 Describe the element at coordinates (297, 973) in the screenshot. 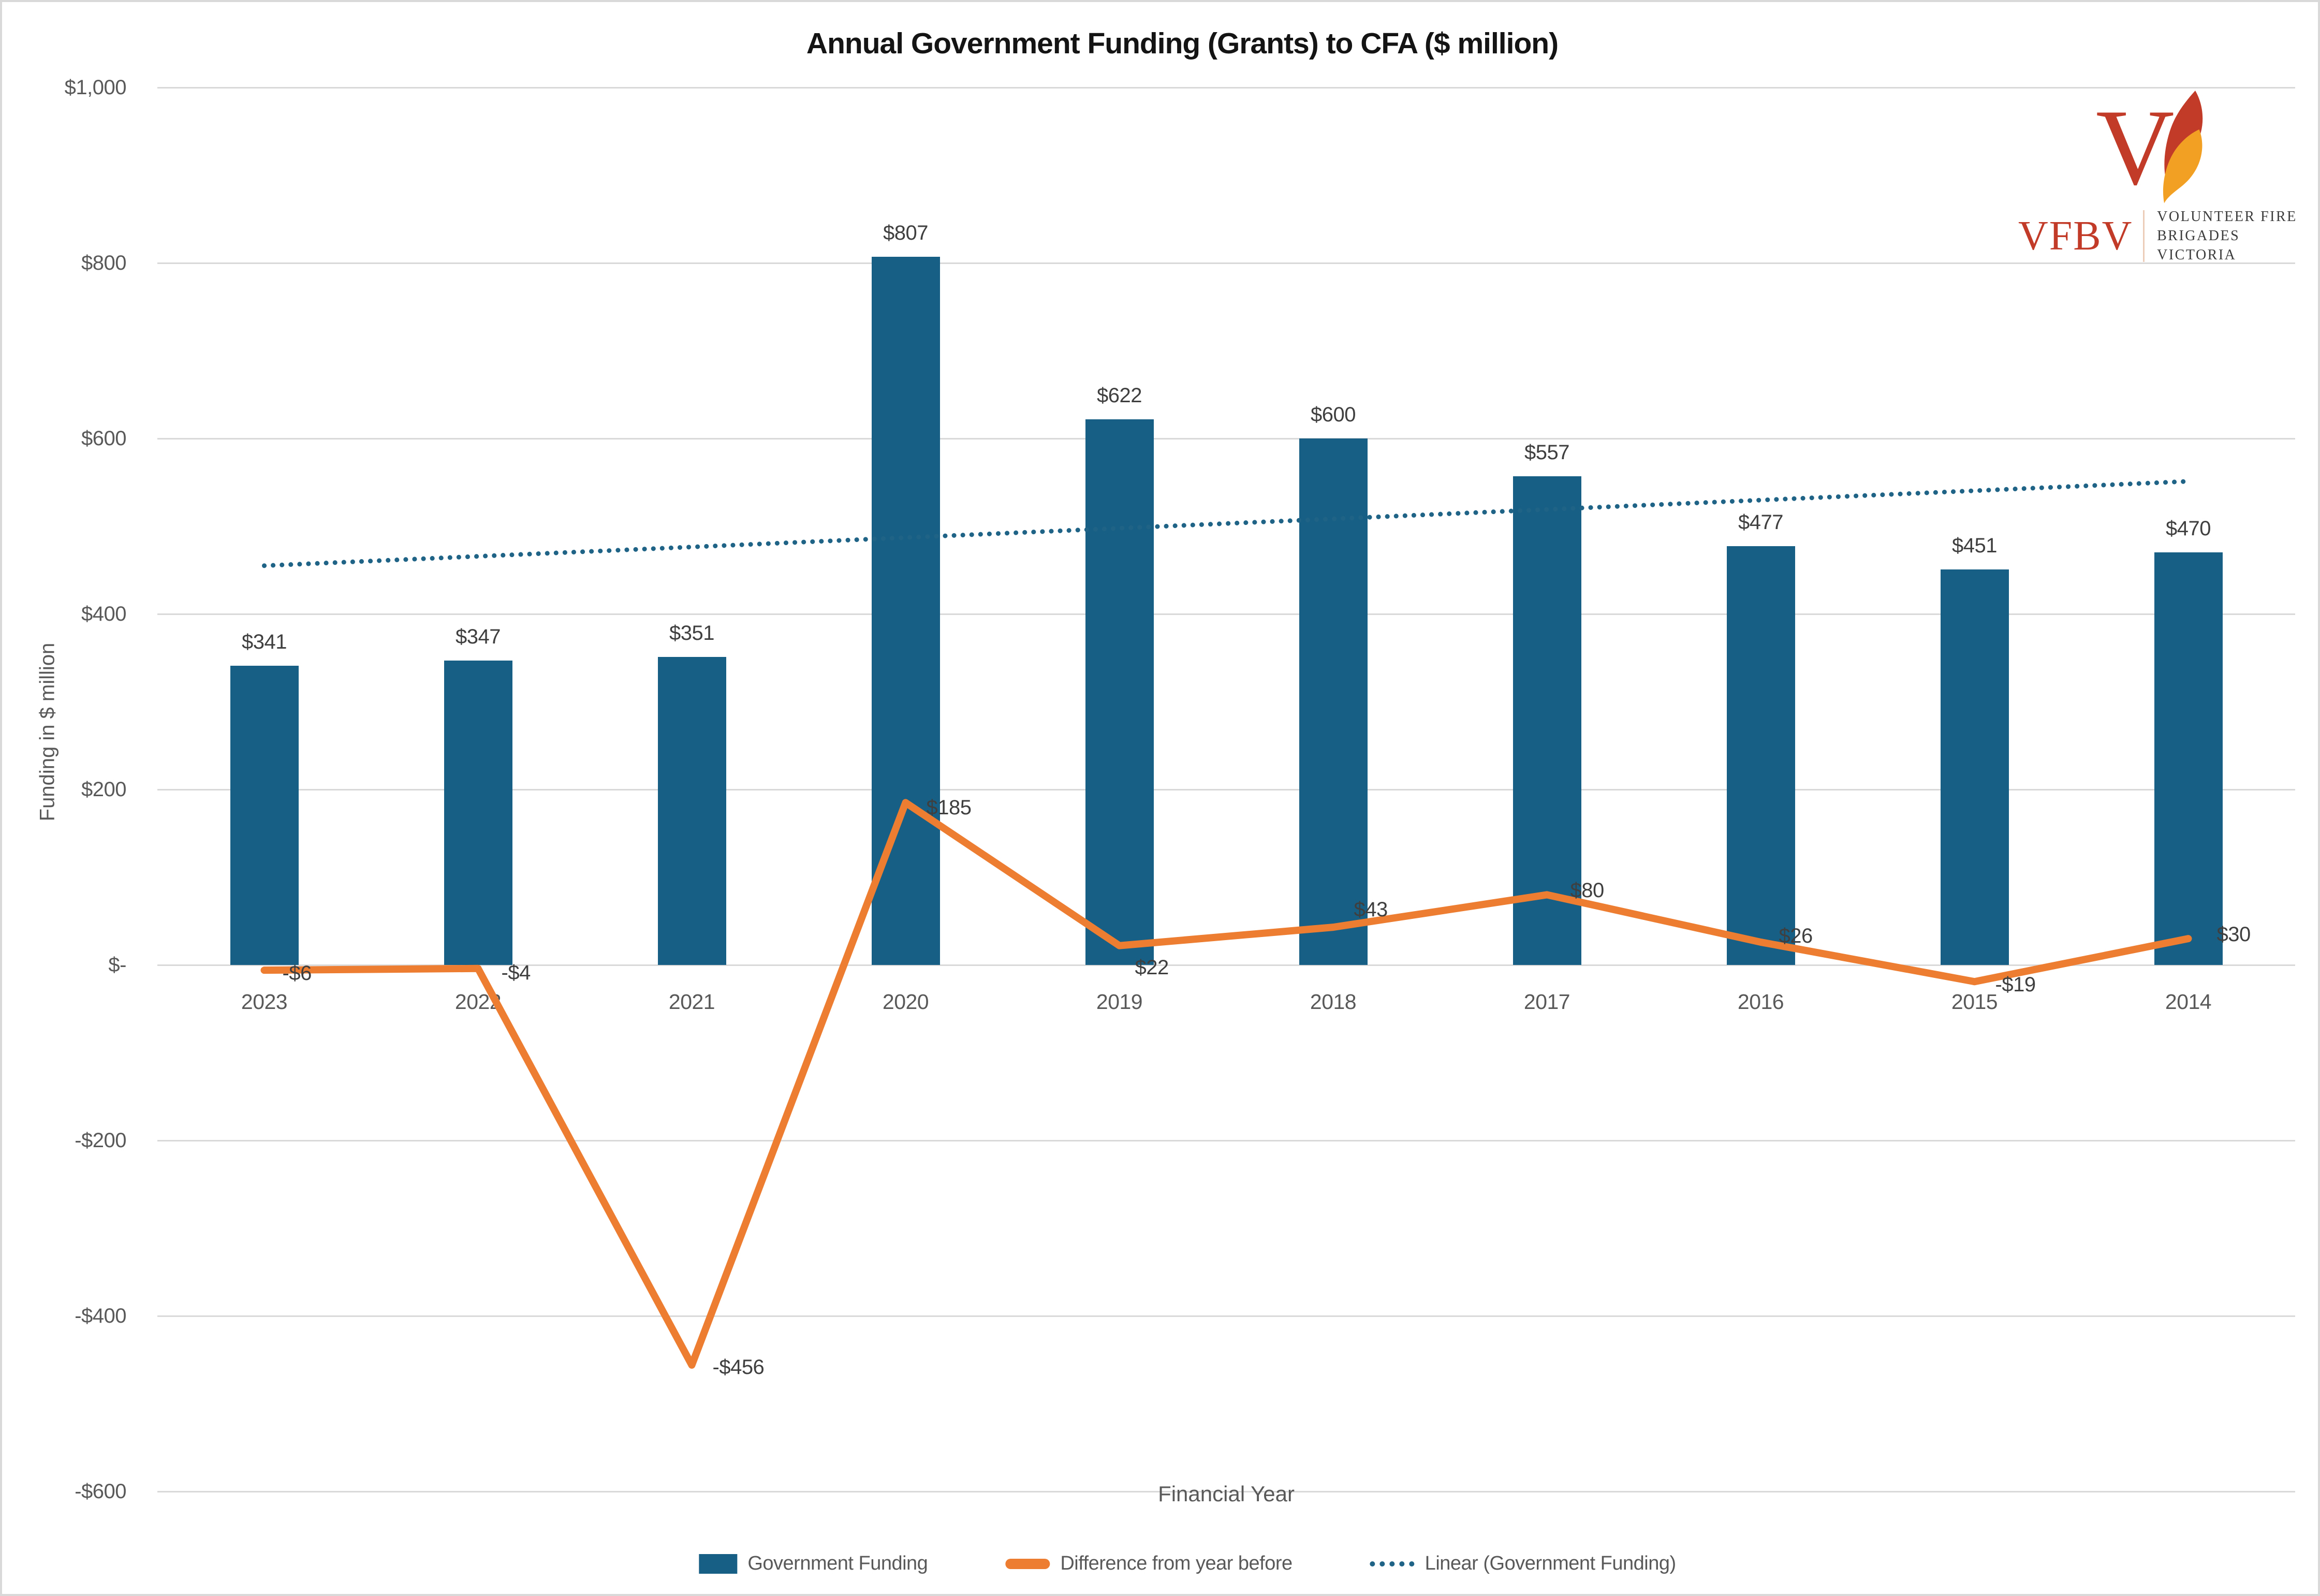

I see `diff-value-label: -$6` at that location.